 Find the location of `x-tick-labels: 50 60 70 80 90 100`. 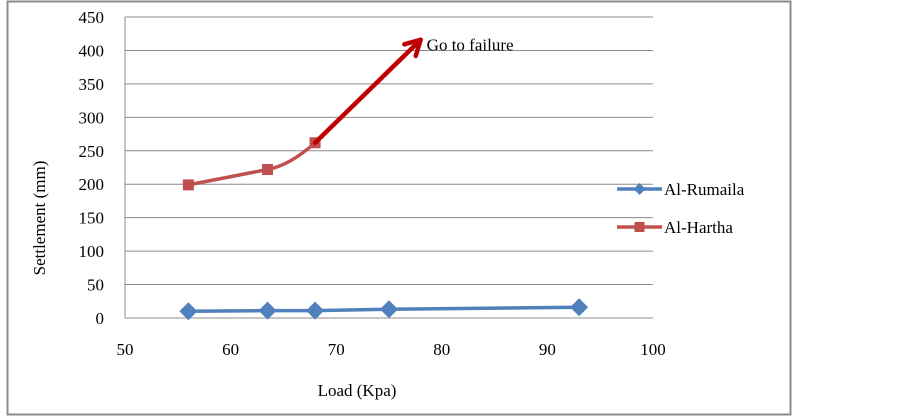

x-tick-labels: 50 60 70 80 90 100 is located at coordinates (391, 349).